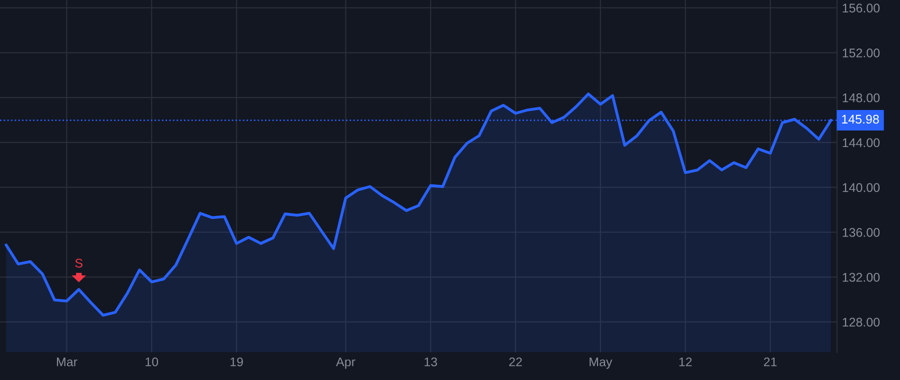 This screenshot has width=900, height=380. I want to click on y-tick-label: 128.00, so click(861, 322).